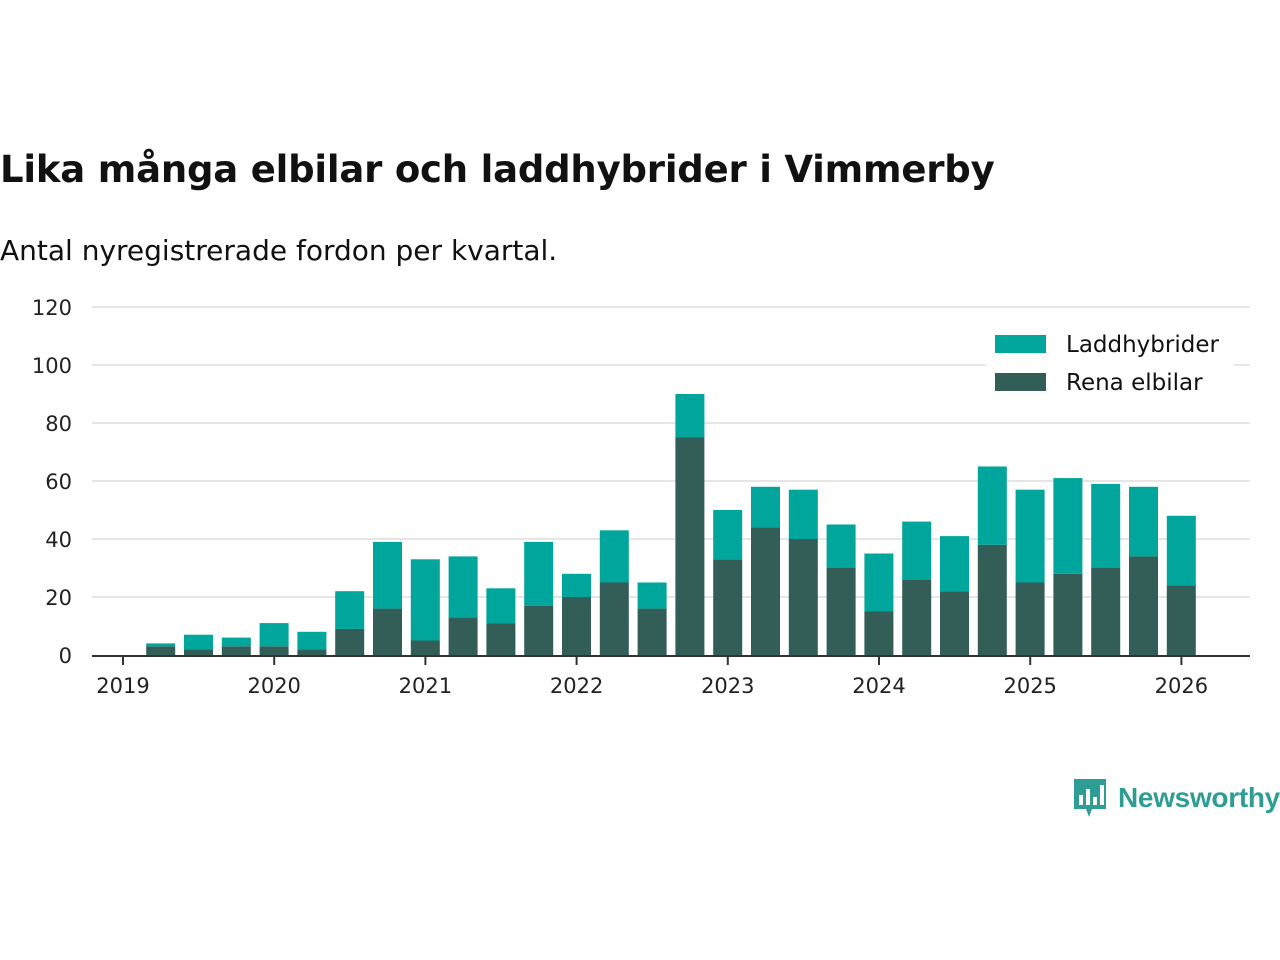 This screenshot has height=960, width=1280. Describe the element at coordinates (58, 482) in the screenshot. I see `y-tick-label: 60` at that location.